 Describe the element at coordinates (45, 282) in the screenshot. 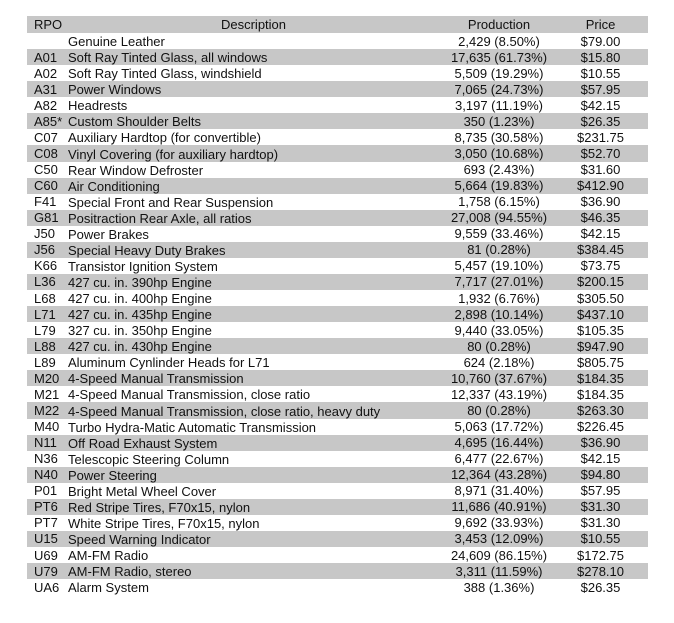

I see `rpo-cell: L36` at that location.